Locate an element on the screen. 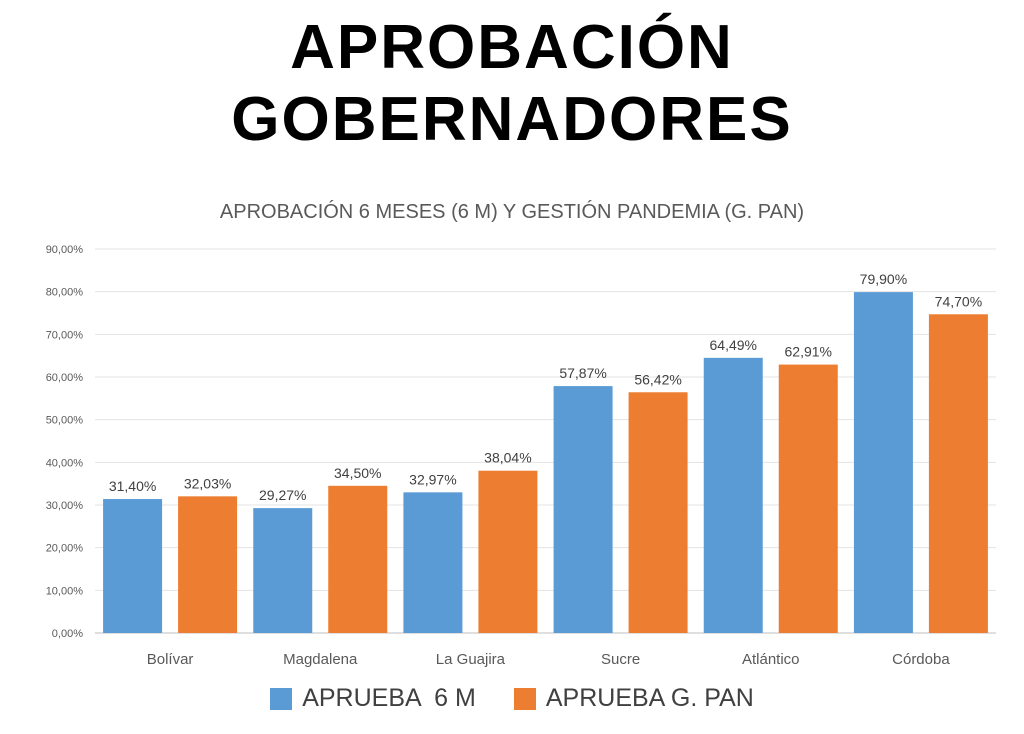 Image resolution: width=1024 pixels, height=734 pixels. y-tick-label: 20,00% is located at coordinates (65, 549).